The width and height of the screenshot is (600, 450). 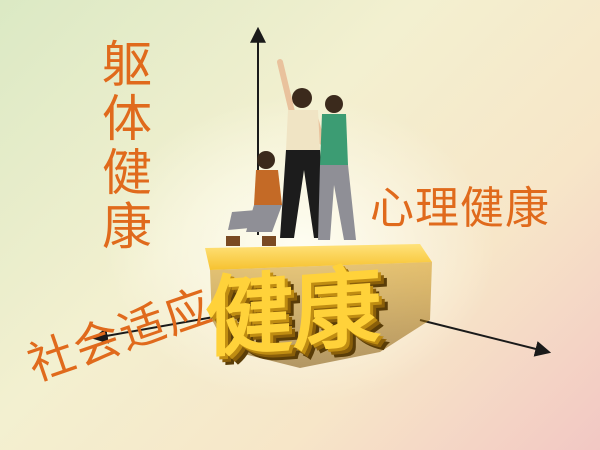 What do you see at coordinates (485, 338) in the screenshot?
I see `right-axis-line` at bounding box center [485, 338].